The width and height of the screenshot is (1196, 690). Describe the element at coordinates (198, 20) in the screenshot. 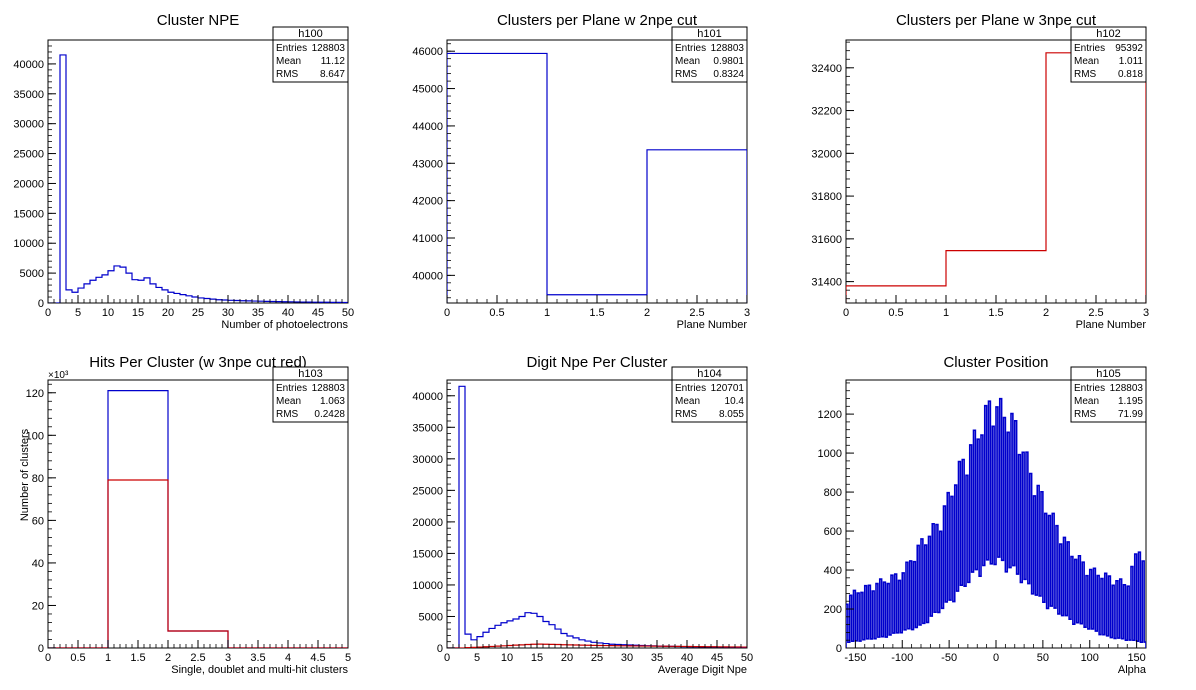

I see `chart-title: Cluster NPE` at that location.